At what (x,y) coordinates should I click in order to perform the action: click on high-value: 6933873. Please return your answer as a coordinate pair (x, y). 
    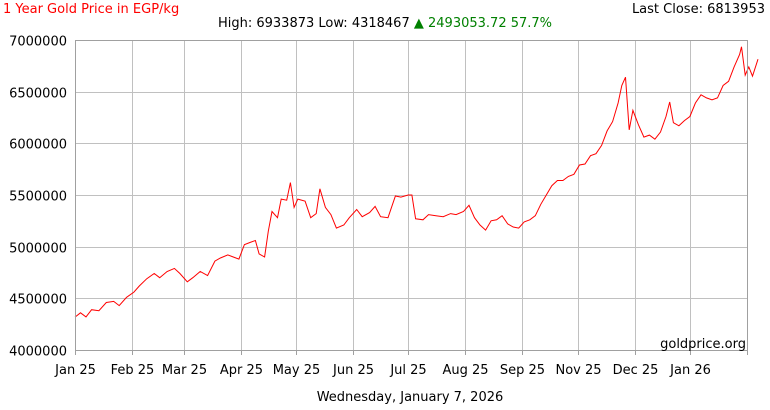
    Looking at the image, I should click on (285, 23).